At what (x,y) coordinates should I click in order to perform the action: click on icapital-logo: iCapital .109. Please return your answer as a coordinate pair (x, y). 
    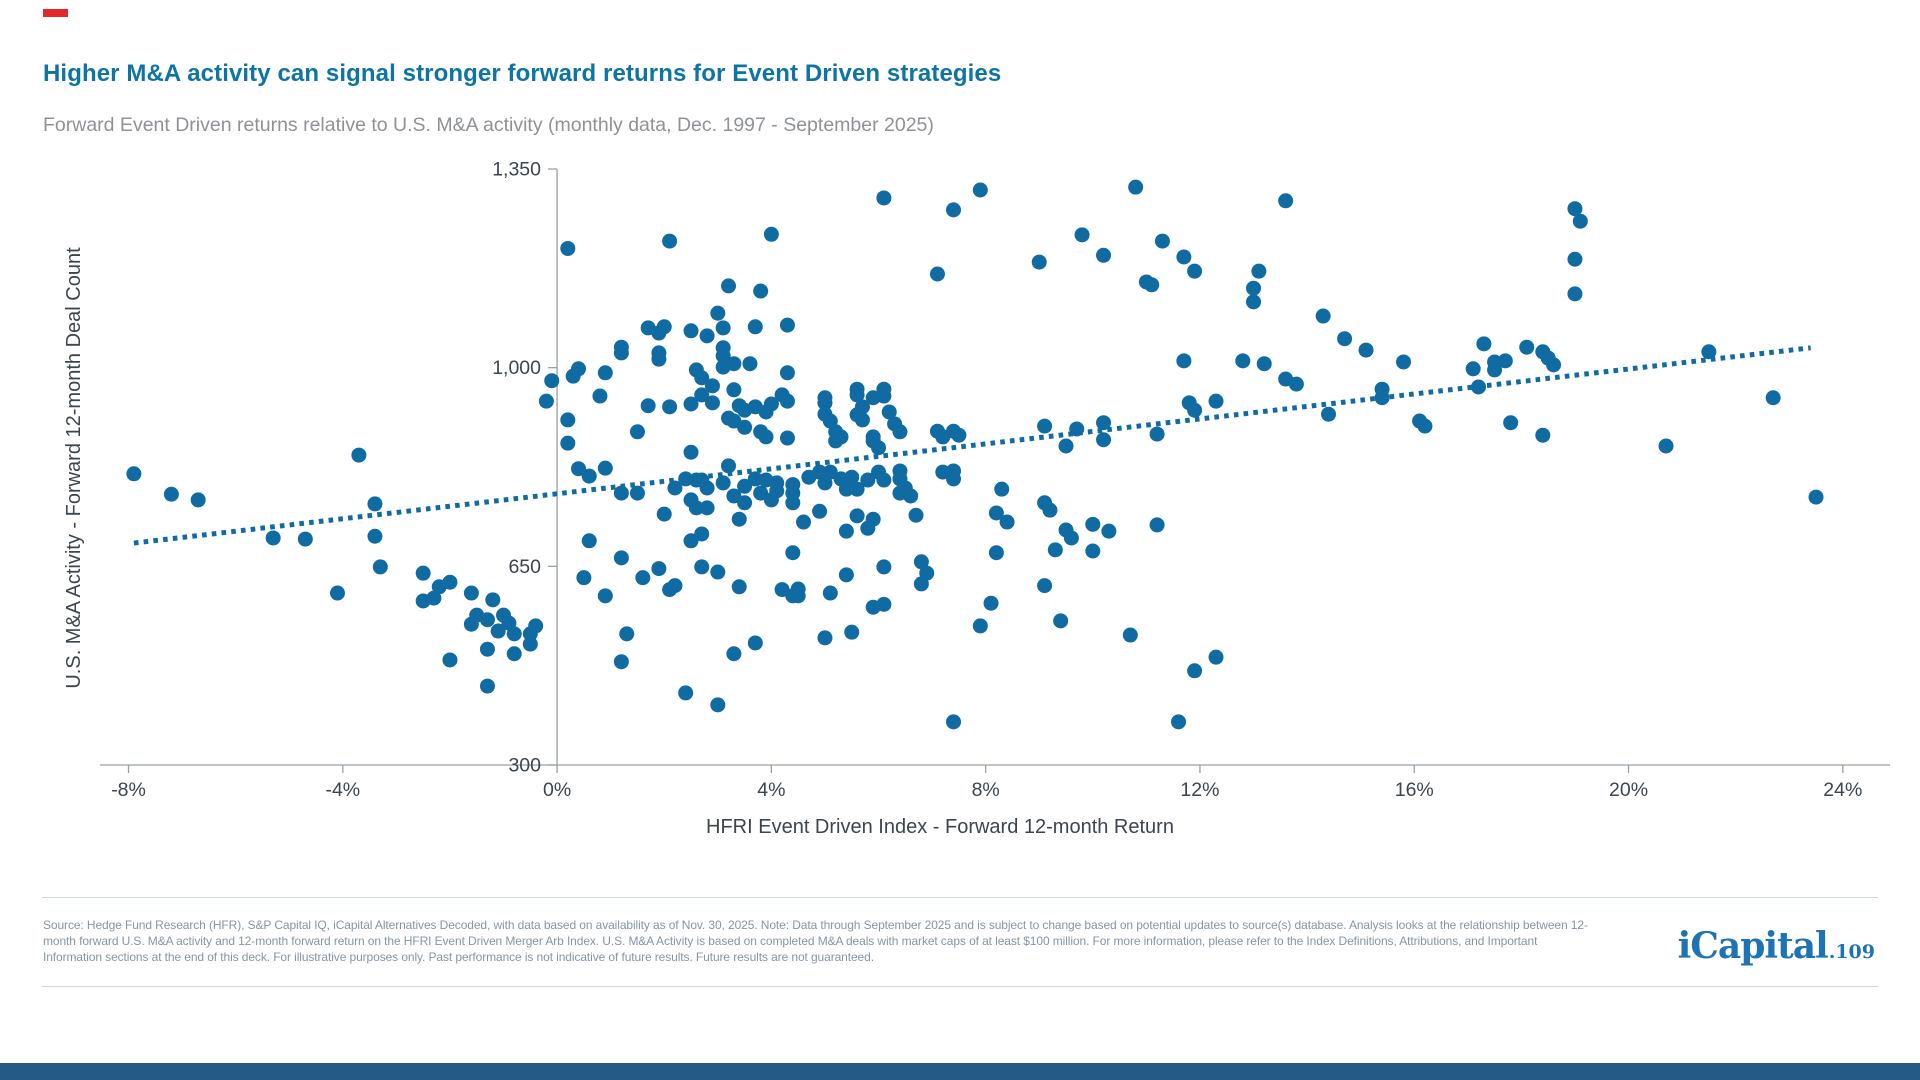
    Looking at the image, I should click on (1776, 946).